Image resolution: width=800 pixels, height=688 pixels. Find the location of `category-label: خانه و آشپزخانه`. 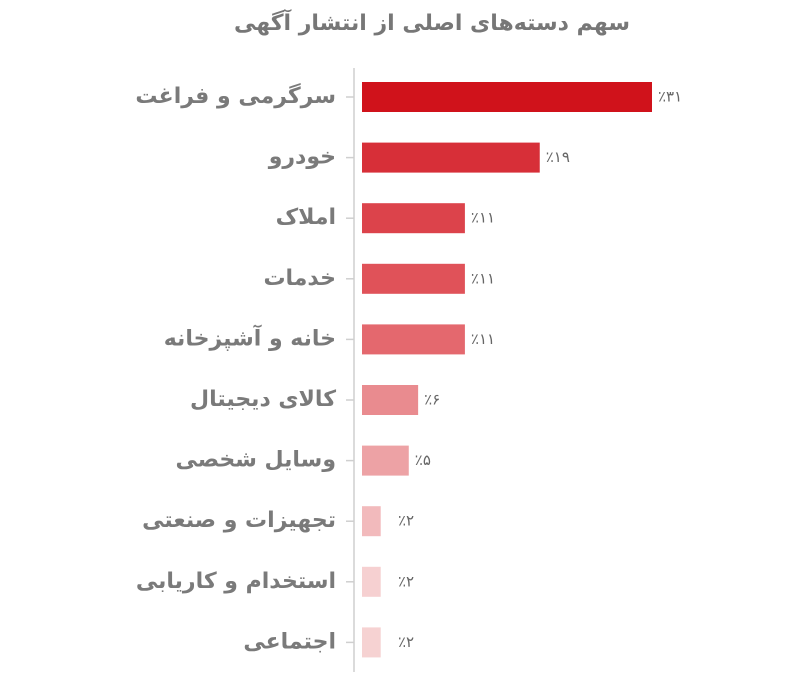

category-label: خانه و آشپزخانه is located at coordinates (250, 337).